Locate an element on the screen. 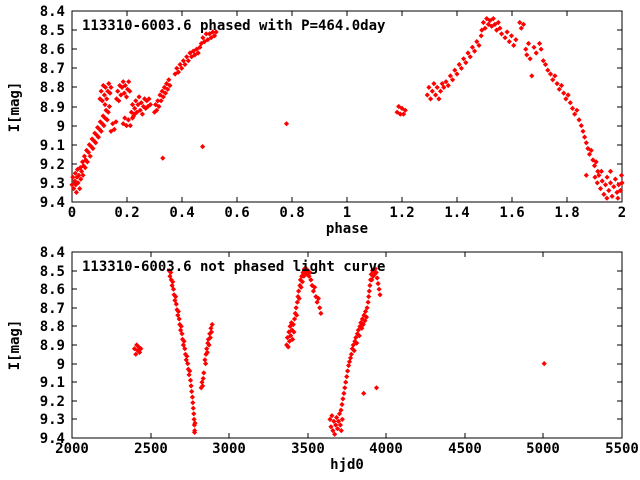 Image resolution: width=640 pixels, height=480 pixels. phased-y-axis-label: I[mag] is located at coordinates (15, 107).